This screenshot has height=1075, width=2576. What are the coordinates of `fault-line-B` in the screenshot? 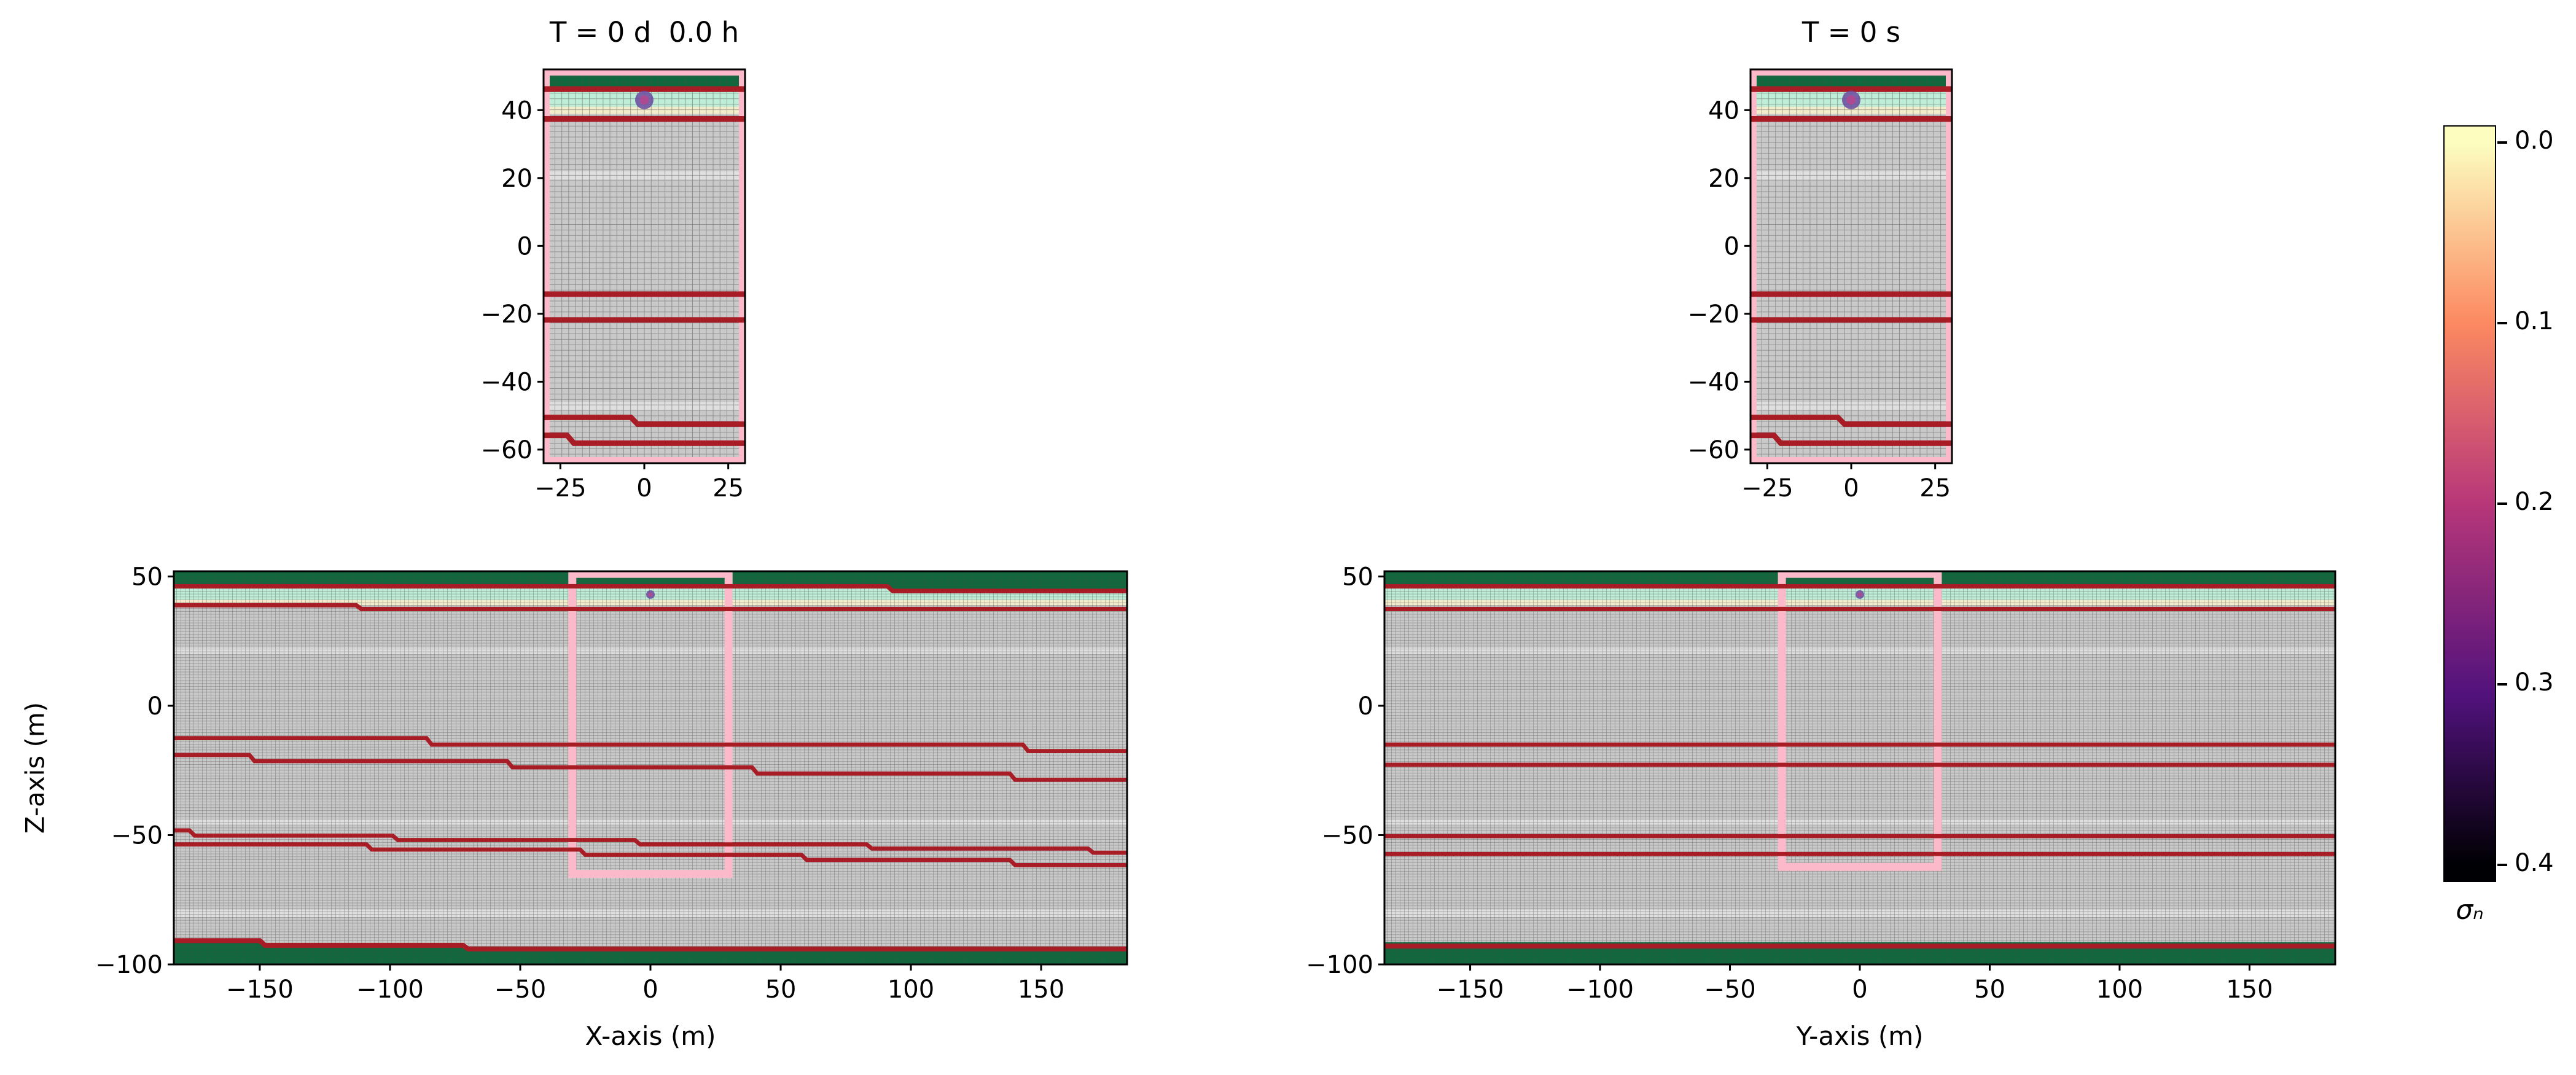 It's located at (650, 945).